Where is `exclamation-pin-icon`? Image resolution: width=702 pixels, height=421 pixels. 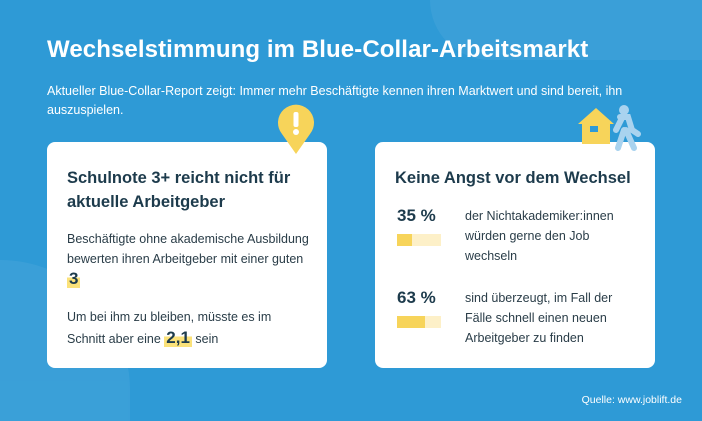
exclamation-pin-icon is located at coordinates (296, 129).